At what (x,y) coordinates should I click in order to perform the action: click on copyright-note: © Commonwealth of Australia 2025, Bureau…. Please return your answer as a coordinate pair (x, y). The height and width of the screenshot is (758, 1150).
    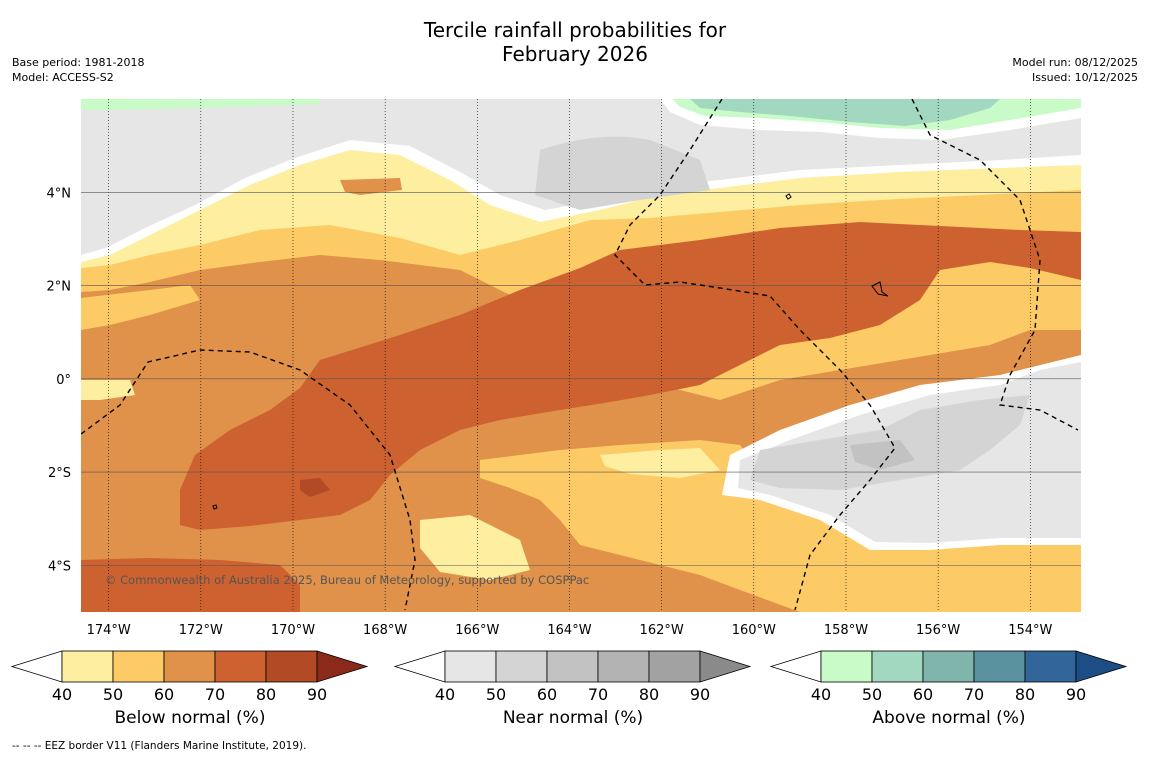
    Looking at the image, I should click on (347, 580).